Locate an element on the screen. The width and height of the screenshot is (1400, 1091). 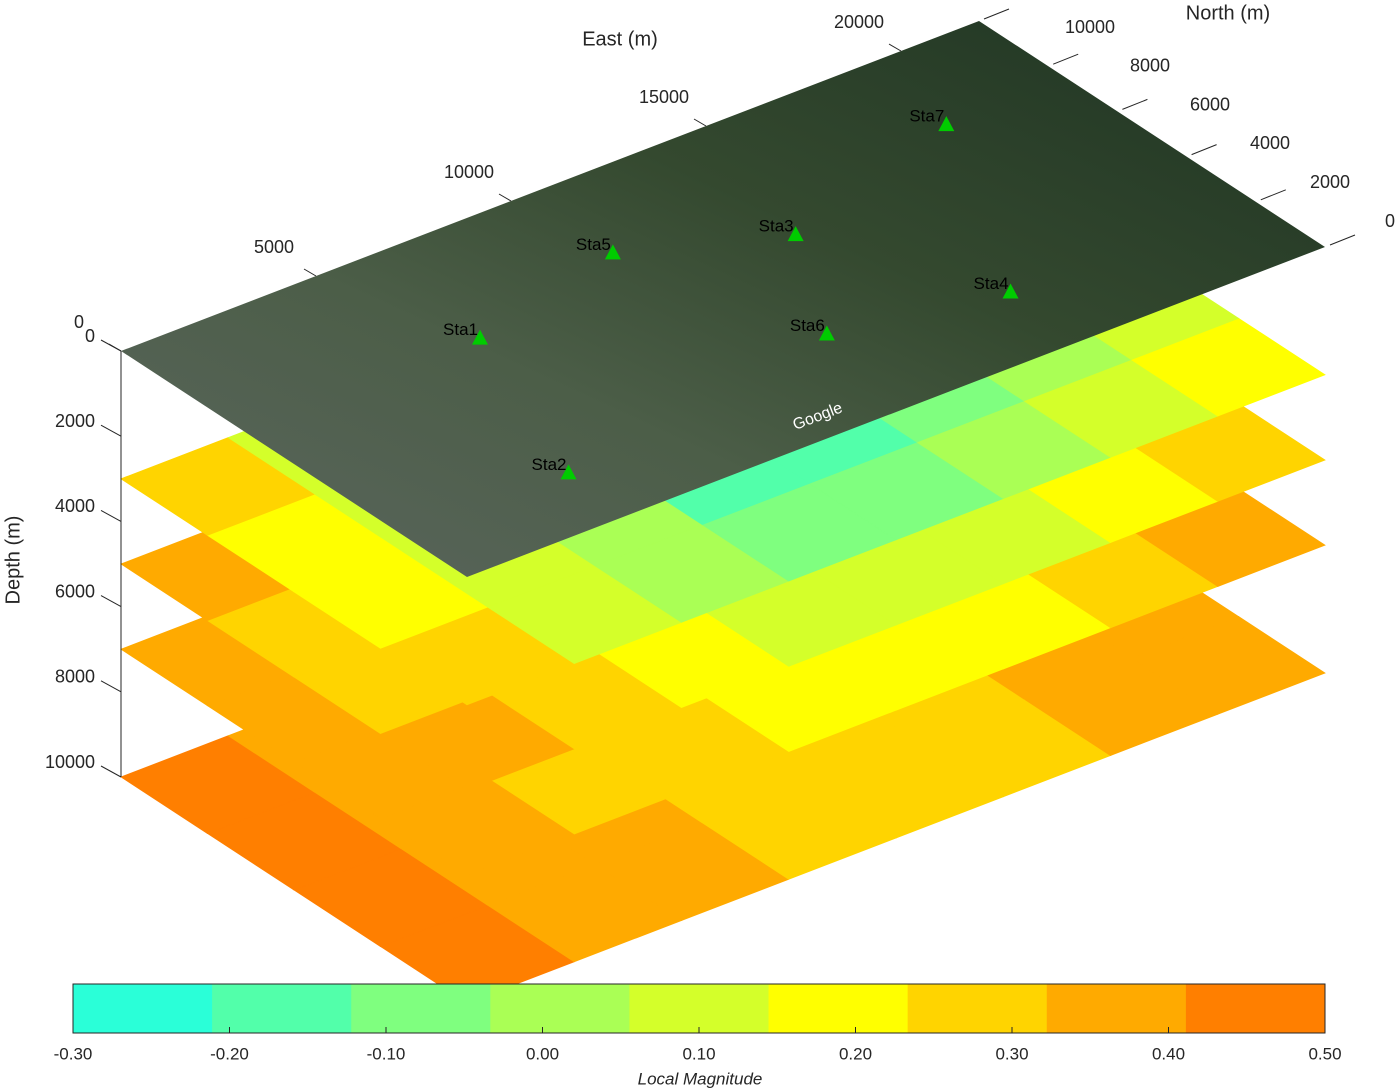
y-tick-label: 2000 is located at coordinates (1330, 182).